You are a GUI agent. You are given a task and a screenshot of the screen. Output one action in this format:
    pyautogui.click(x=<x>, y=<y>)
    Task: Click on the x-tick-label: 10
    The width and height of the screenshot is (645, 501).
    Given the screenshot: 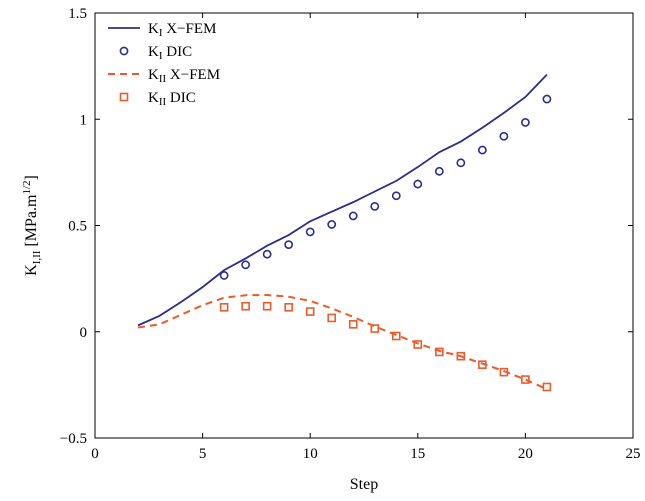 What is the action you would take?
    pyautogui.click(x=310, y=454)
    